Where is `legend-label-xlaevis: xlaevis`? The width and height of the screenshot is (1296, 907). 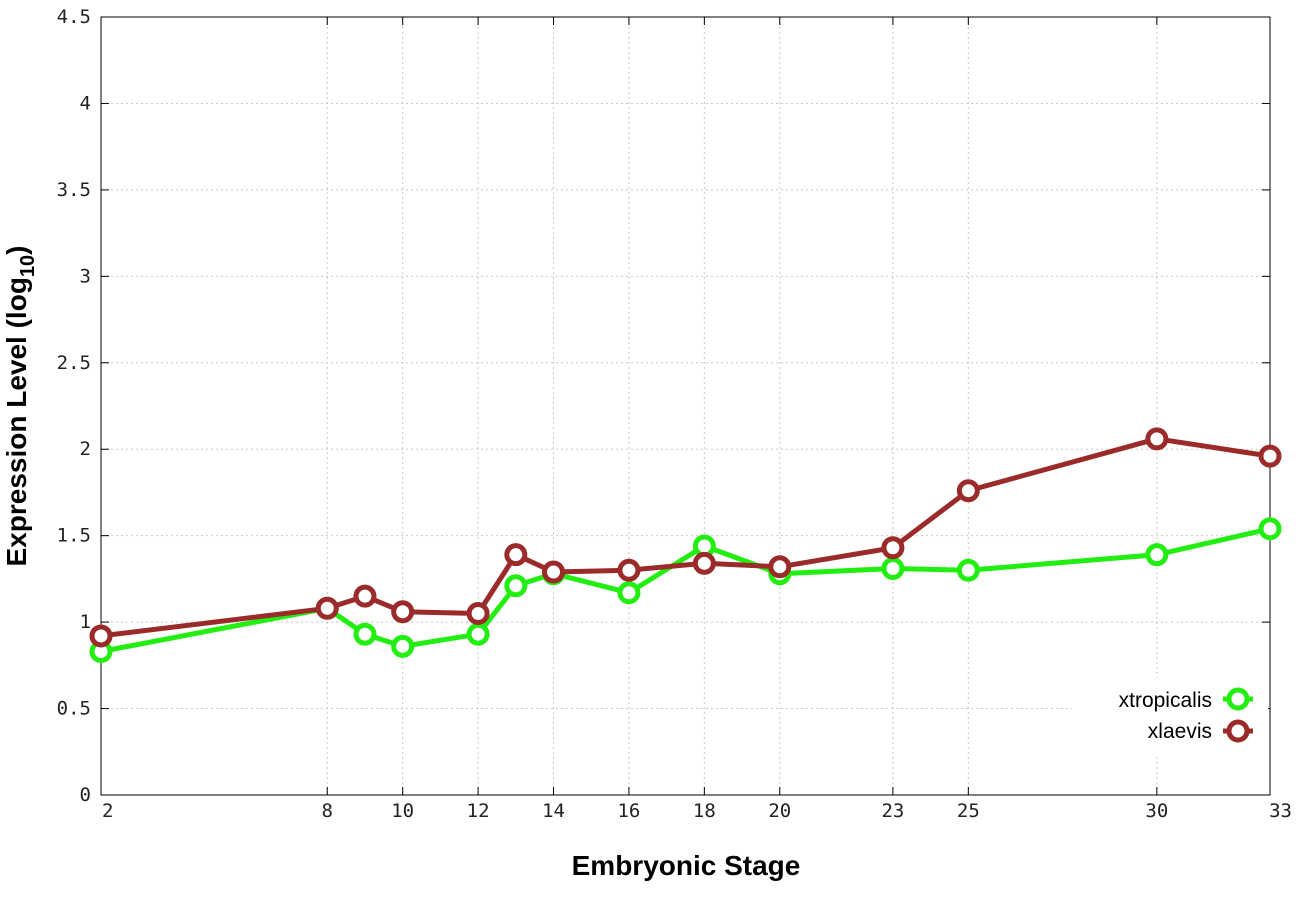
legend-label-xlaevis: xlaevis is located at coordinates (1180, 731).